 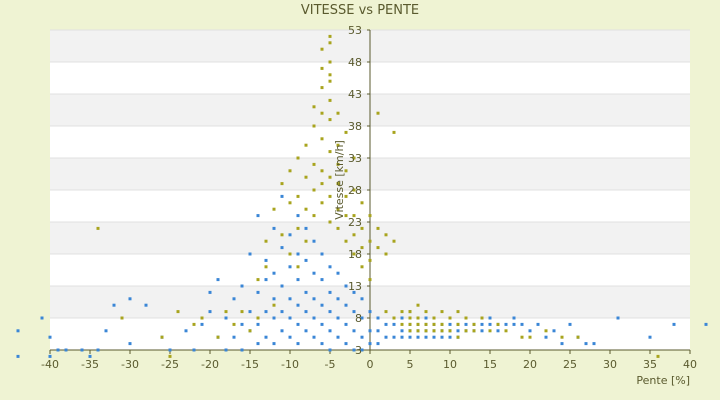 I want to click on y-tick-label: 33, so click(x=355, y=158).